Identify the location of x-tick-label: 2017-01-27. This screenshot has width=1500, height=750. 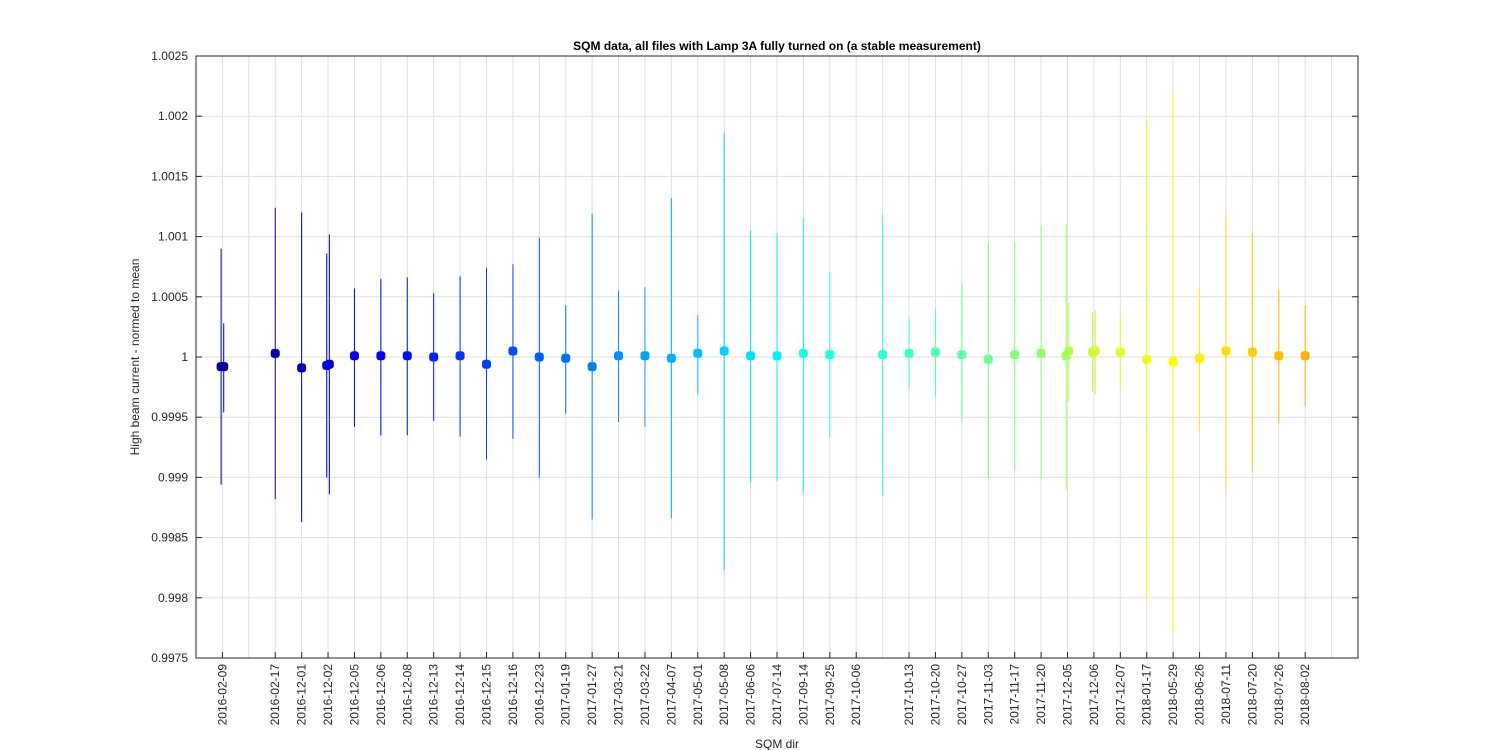
(592, 695).